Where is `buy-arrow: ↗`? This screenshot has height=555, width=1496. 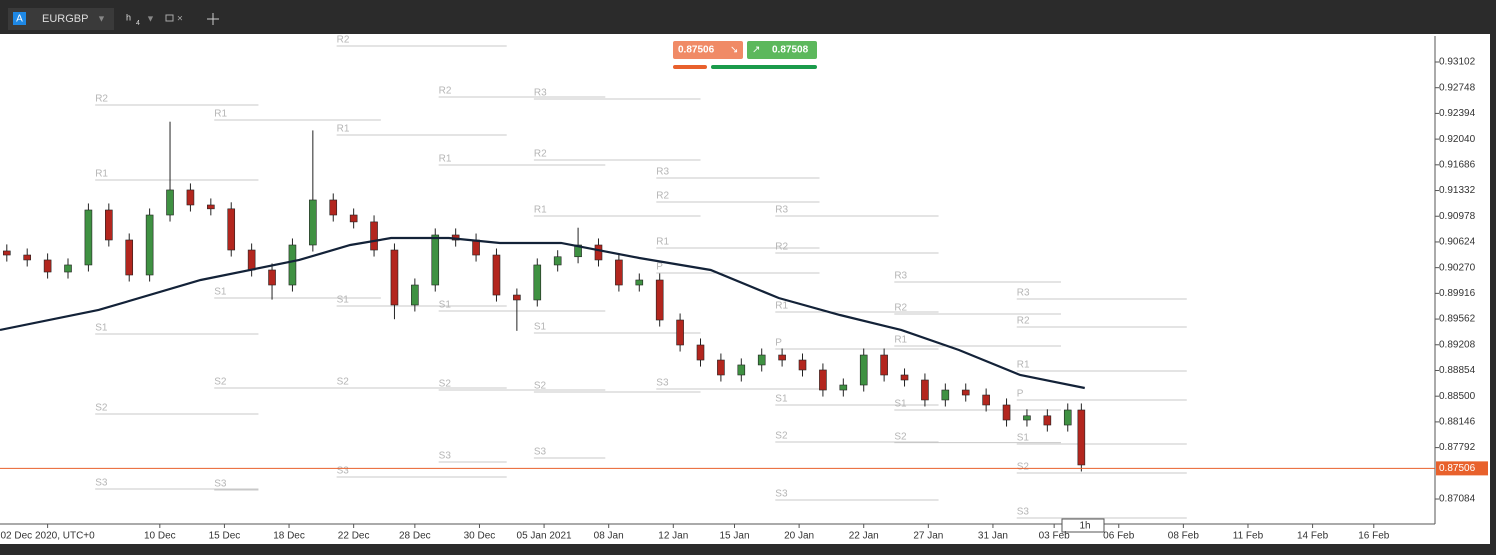 buy-arrow: ↗ is located at coordinates (756, 50).